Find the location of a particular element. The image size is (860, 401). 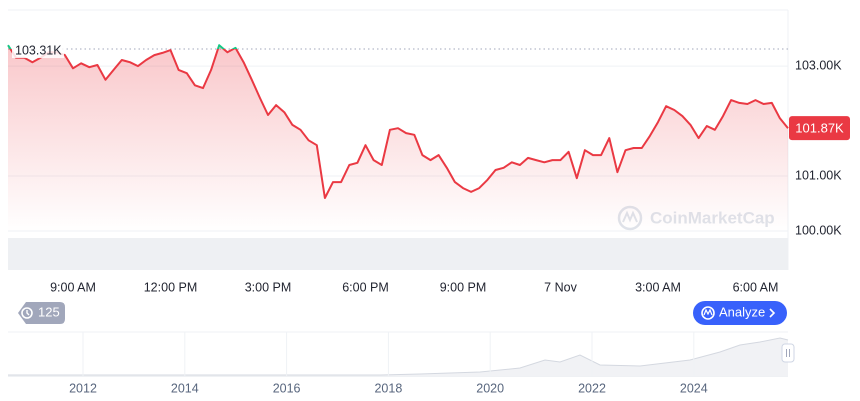

navigator-label: 2012 is located at coordinates (83, 388).